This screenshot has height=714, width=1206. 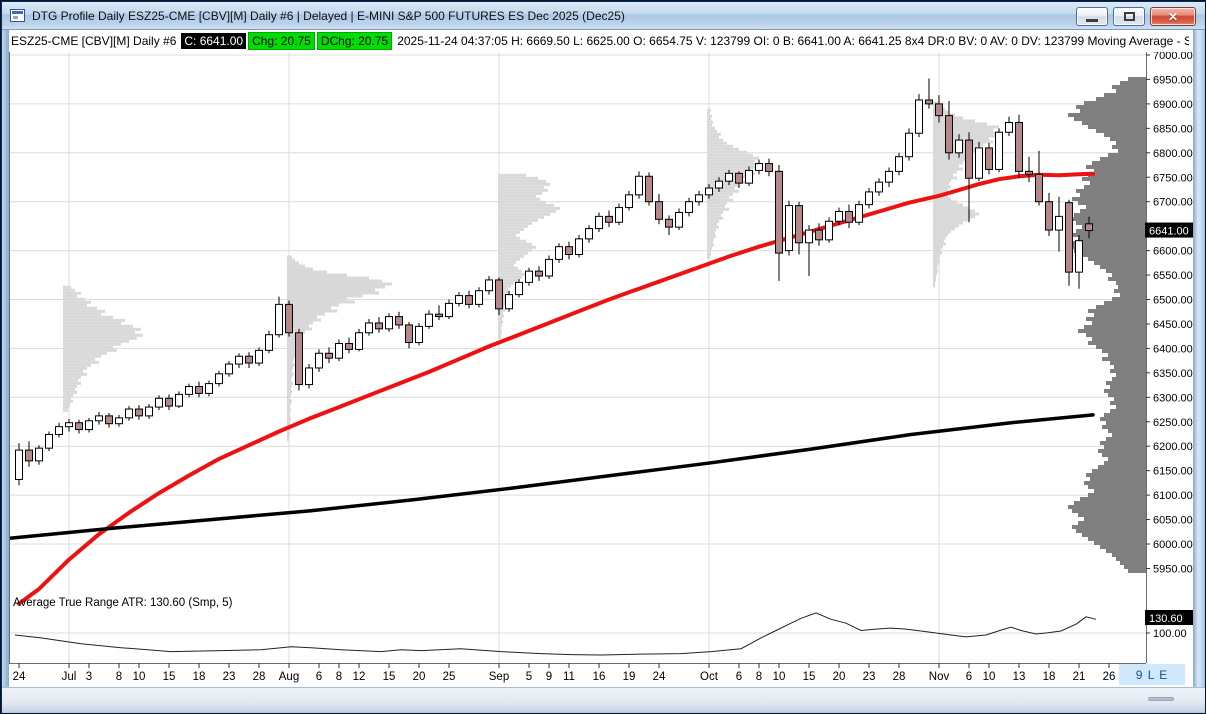 What do you see at coordinates (1173, 349) in the screenshot?
I see `svg-text: 6400.00` at bounding box center [1173, 349].